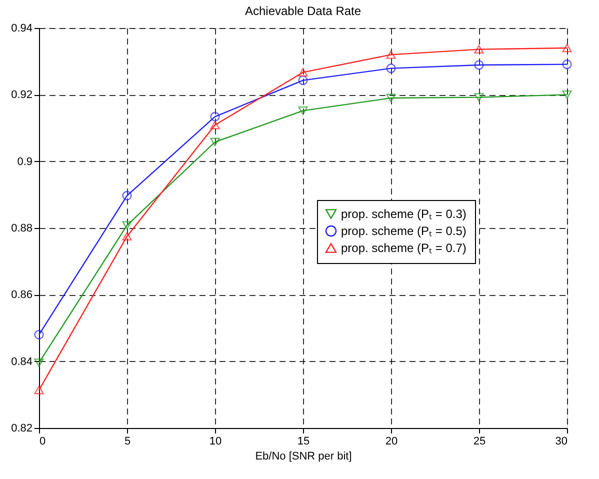 This screenshot has width=599, height=479. Describe the element at coordinates (303, 442) in the screenshot. I see `x-tick-label: 15` at that location.